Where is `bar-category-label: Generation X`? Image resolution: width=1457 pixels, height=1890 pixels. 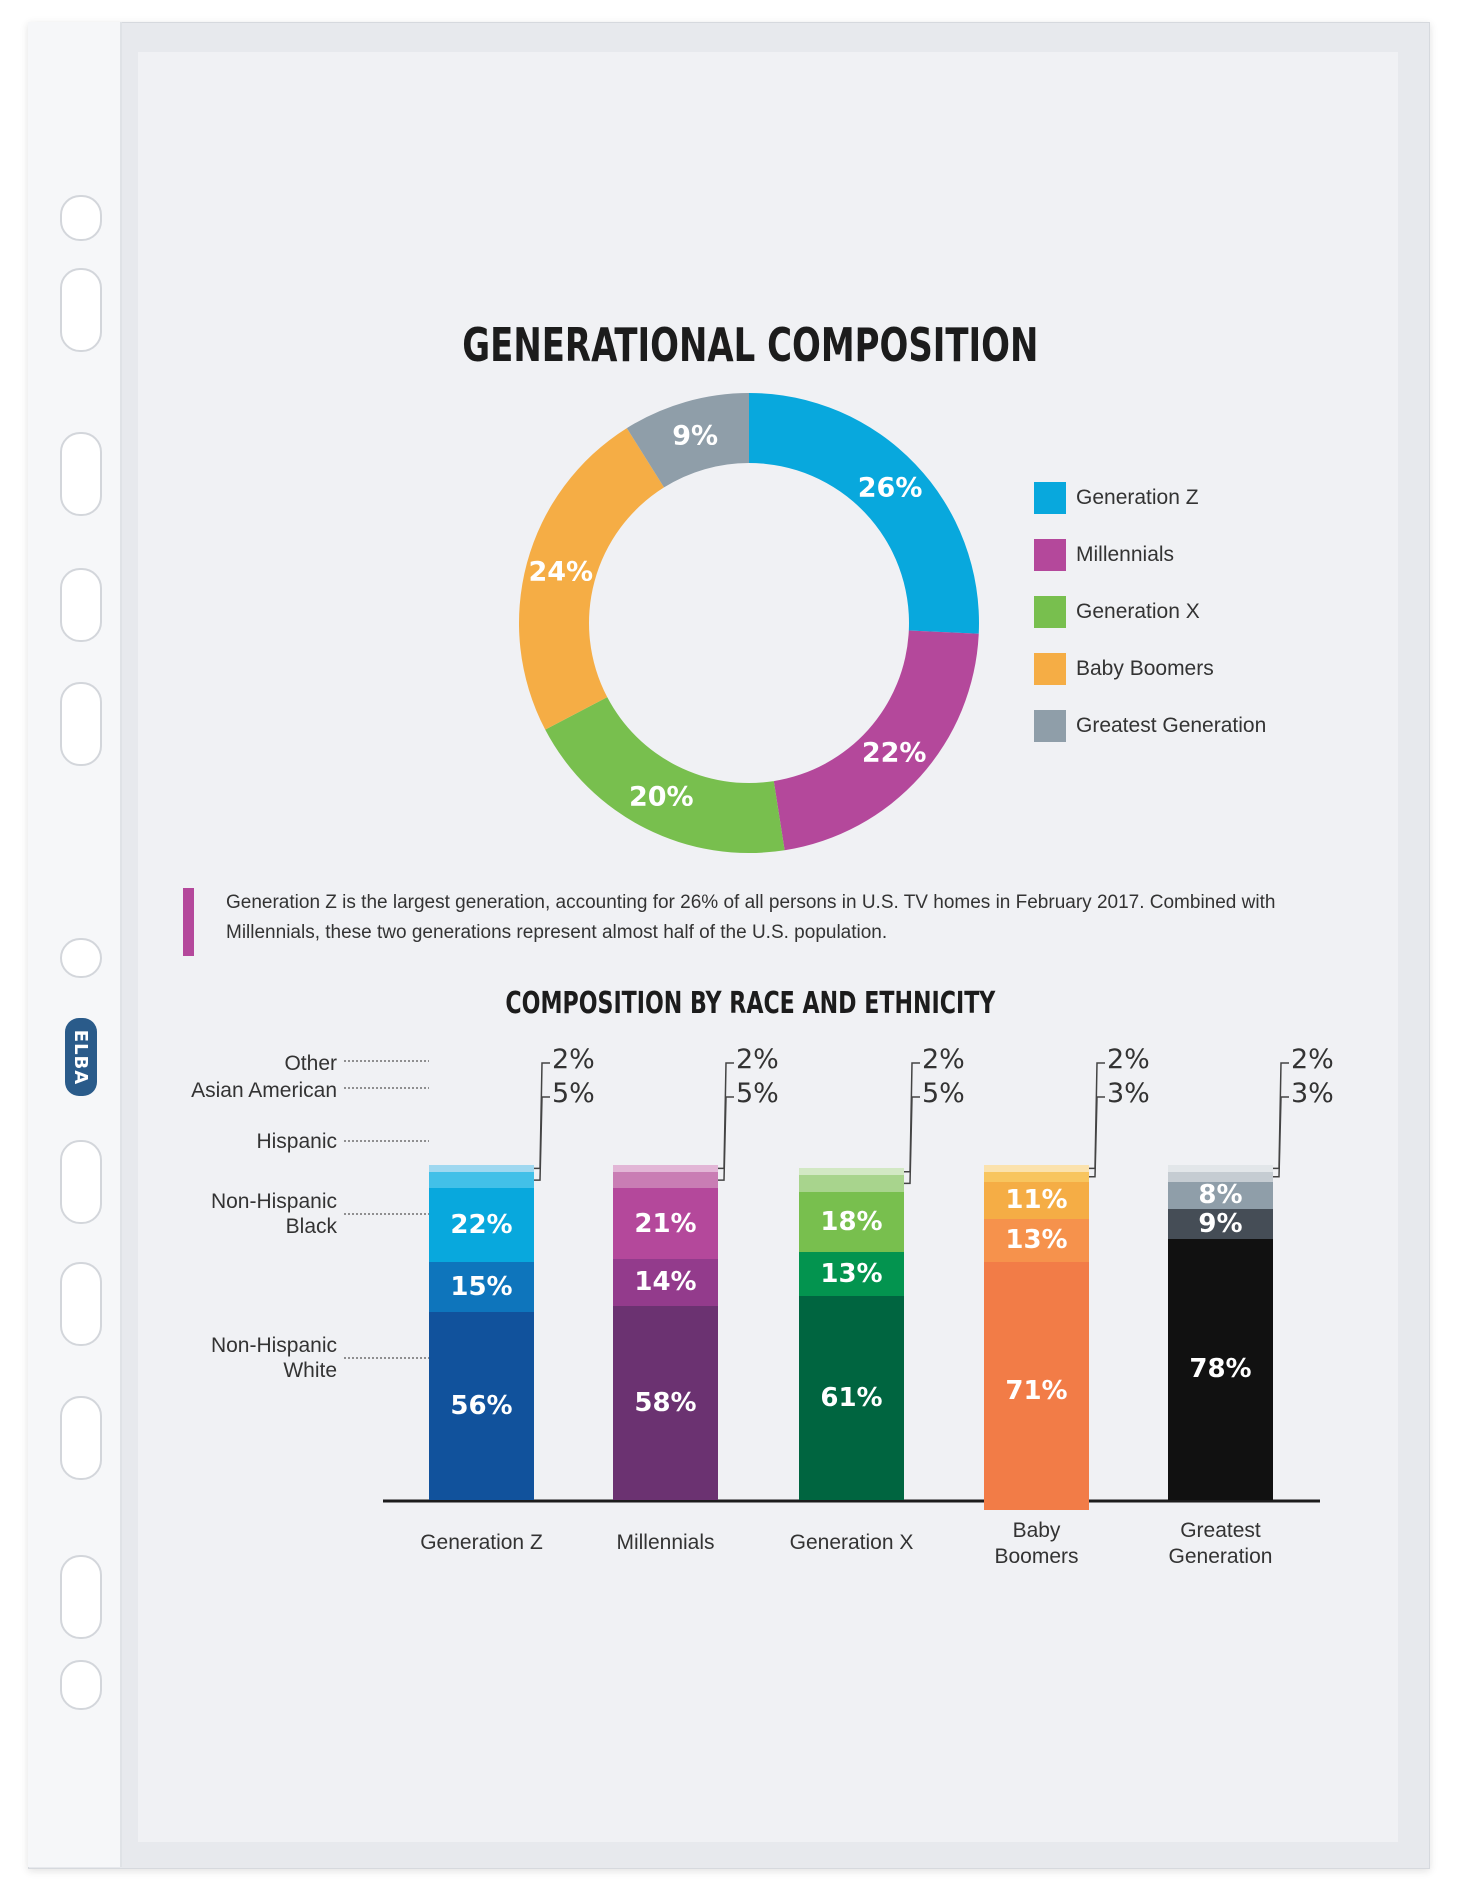
bar-category-label: Generation X is located at coordinates (852, 1543).